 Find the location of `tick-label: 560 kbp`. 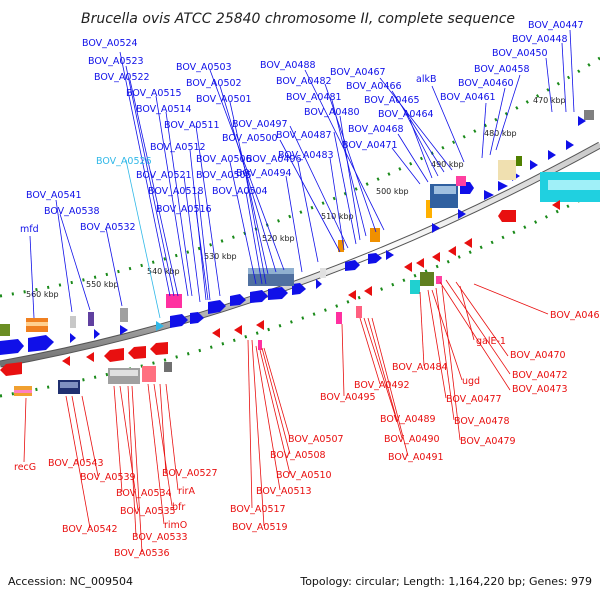

tick-label: 560 kbp is located at coordinates (42, 294).